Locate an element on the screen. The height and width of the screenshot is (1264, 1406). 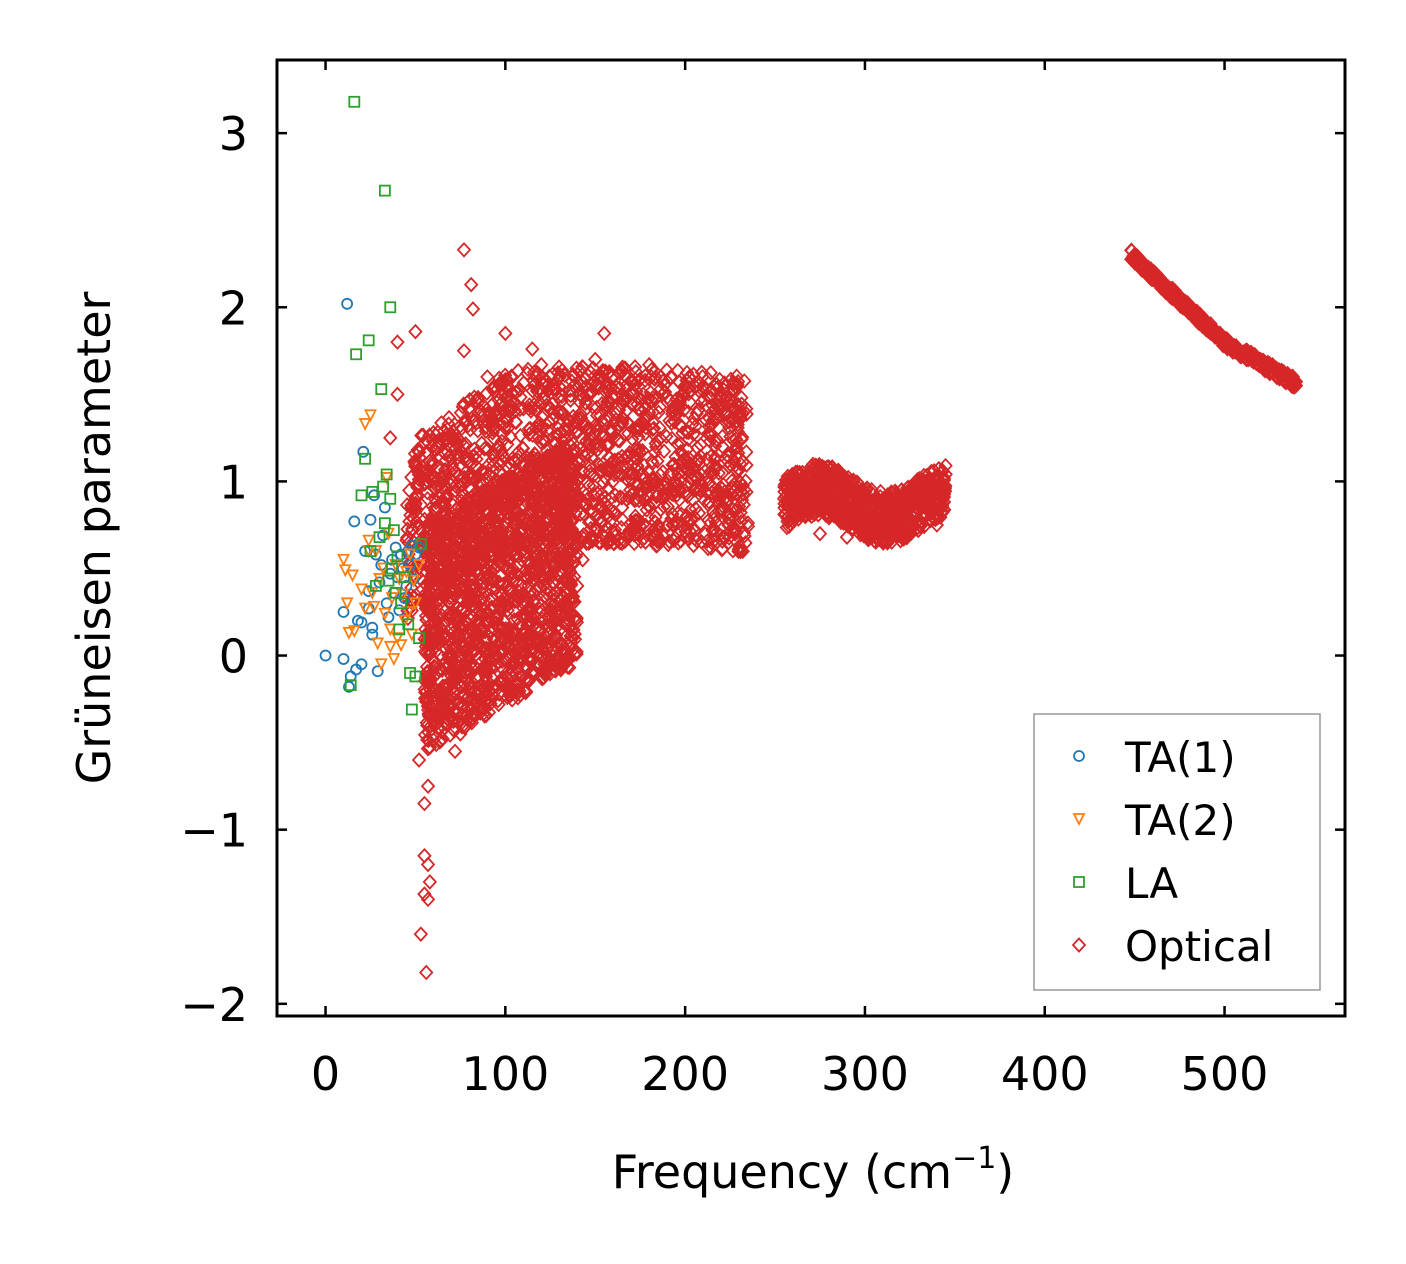
ta-1-point is located at coordinates (347, 303).